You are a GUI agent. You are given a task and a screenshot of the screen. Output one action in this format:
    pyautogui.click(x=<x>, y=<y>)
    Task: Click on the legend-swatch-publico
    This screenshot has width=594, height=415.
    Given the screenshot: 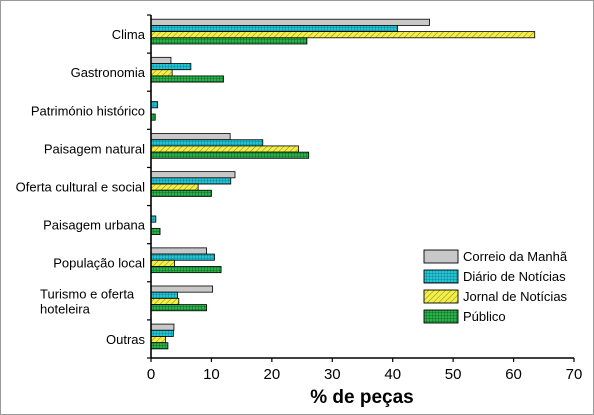 What is the action you would take?
    pyautogui.click(x=441, y=316)
    